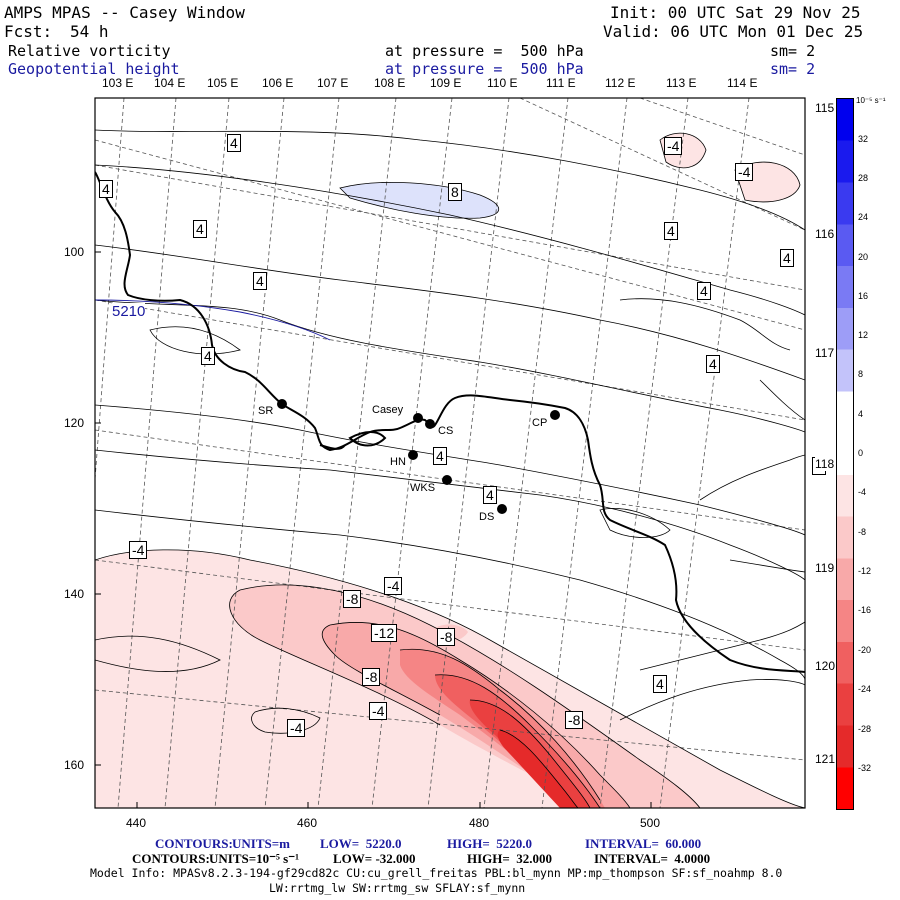 This screenshot has height=900, width=900. What do you see at coordinates (418, 418) in the screenshot?
I see `station-casey-marker` at bounding box center [418, 418].